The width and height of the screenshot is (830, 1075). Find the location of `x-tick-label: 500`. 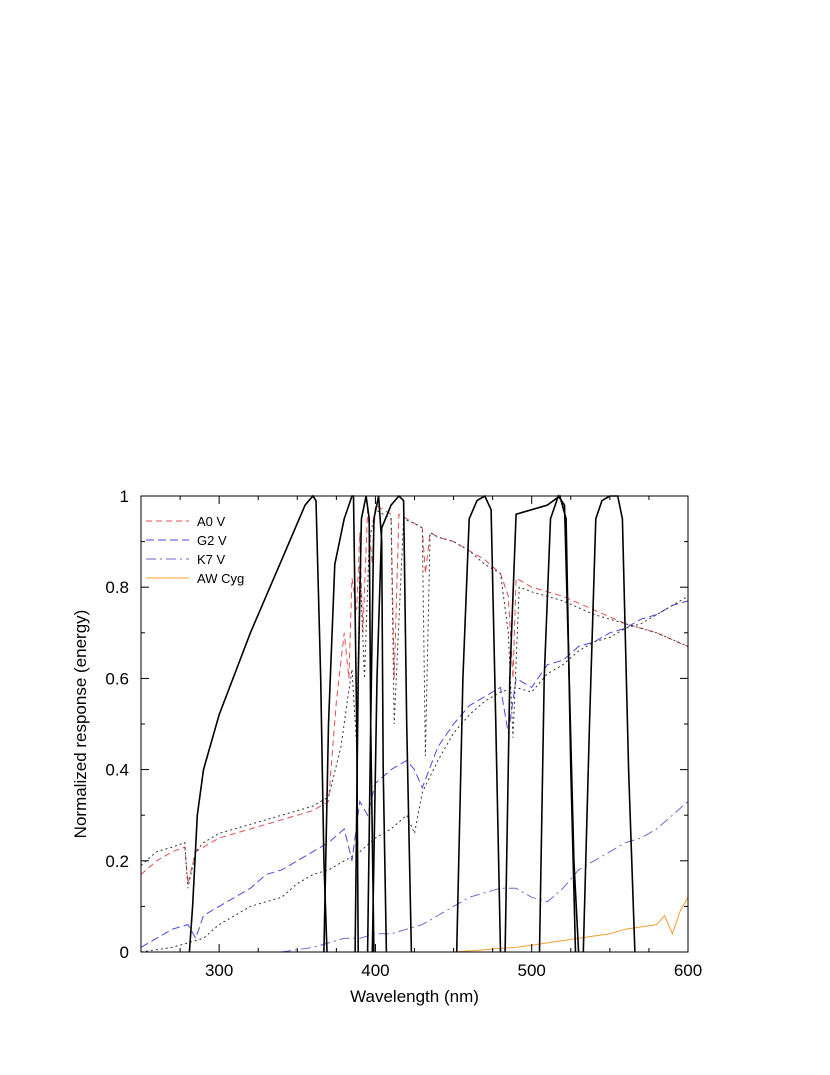

x-tick-label: 500 is located at coordinates (532, 970).